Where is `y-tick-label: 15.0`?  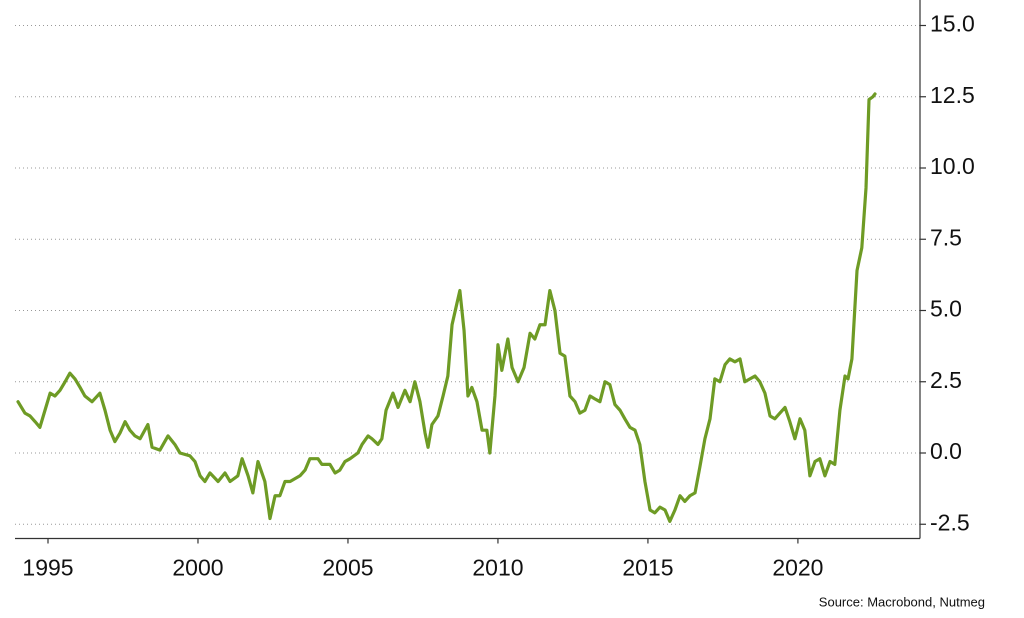 y-tick-label: 15.0 is located at coordinates (952, 24).